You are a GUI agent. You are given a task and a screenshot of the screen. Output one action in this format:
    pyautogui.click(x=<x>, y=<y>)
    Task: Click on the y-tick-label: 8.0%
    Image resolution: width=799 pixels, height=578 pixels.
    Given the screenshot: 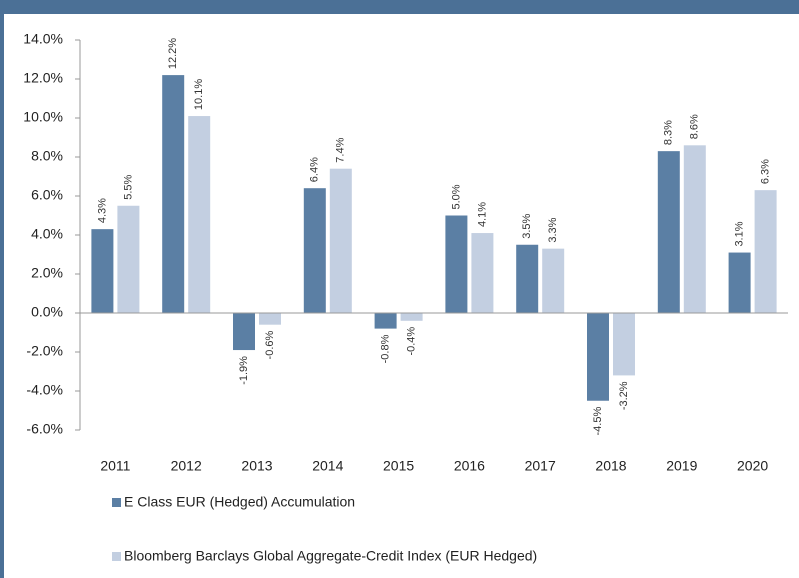 What is the action you would take?
    pyautogui.click(x=47, y=156)
    